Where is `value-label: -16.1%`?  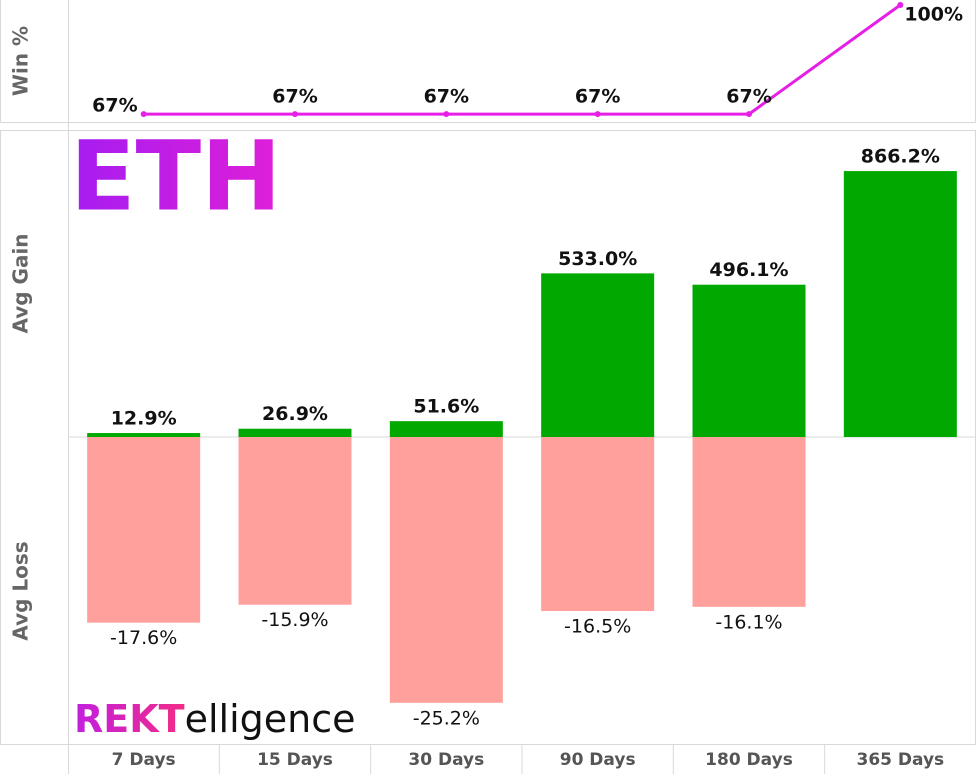 value-label: -16.1% is located at coordinates (748, 622).